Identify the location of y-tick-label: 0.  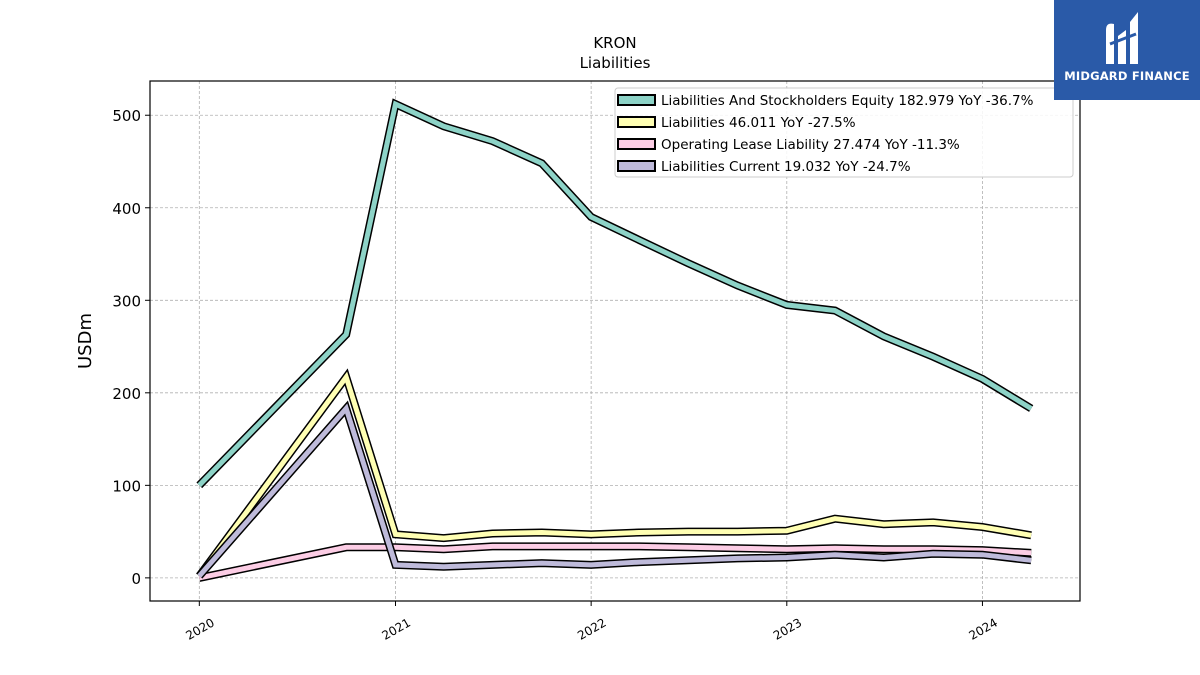
(136, 579).